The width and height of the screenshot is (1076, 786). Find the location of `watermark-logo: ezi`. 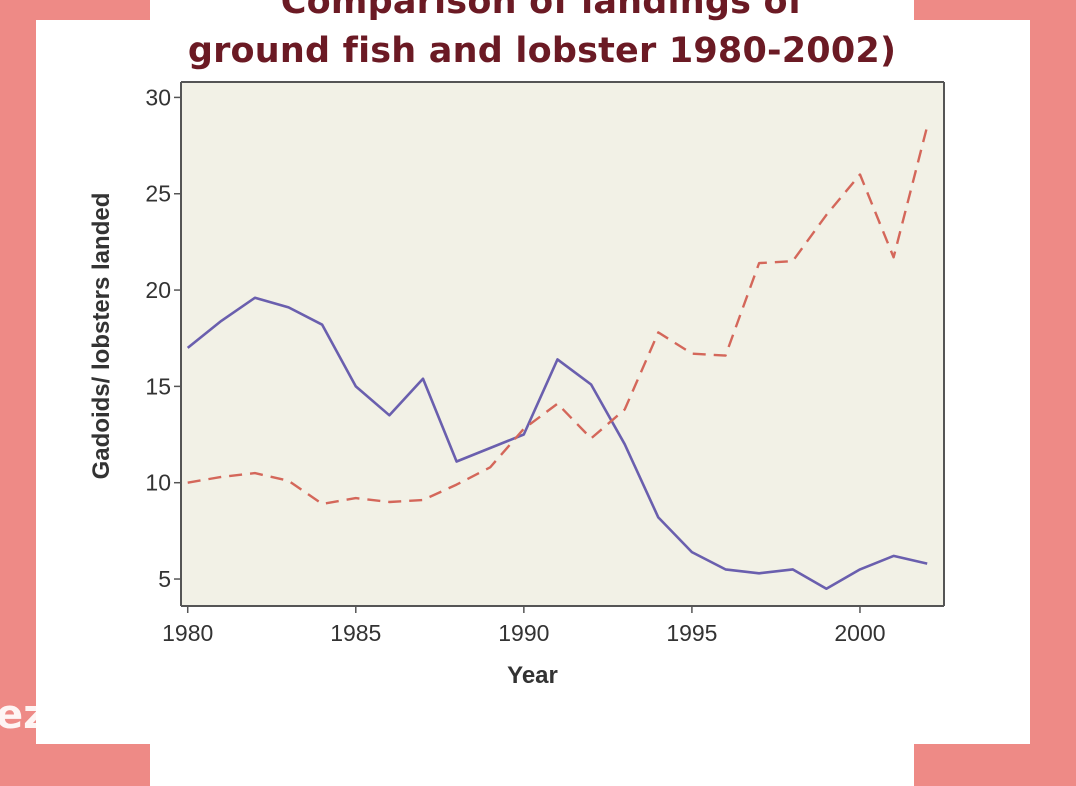

watermark-logo: ezi is located at coordinates (30, 715).